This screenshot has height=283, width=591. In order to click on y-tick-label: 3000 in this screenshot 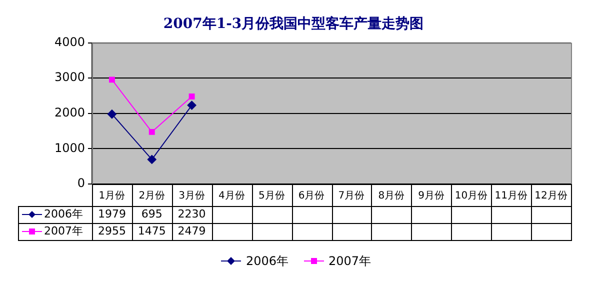, I will do `click(69, 77)`.